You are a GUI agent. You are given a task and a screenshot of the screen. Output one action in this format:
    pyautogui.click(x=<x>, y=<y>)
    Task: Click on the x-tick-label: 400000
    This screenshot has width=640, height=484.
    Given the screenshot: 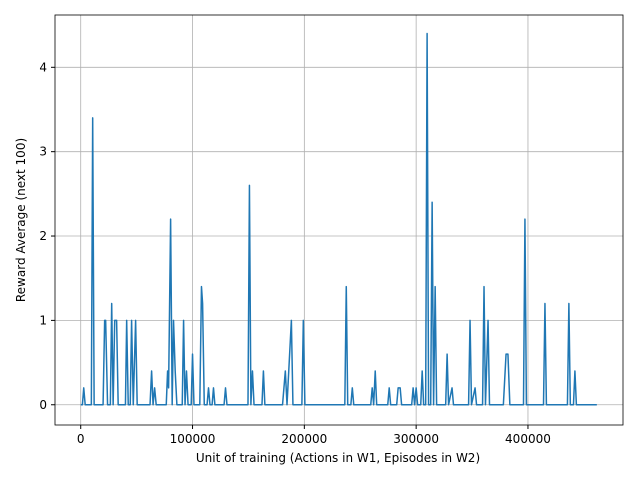 What is the action you would take?
    pyautogui.click(x=528, y=439)
    